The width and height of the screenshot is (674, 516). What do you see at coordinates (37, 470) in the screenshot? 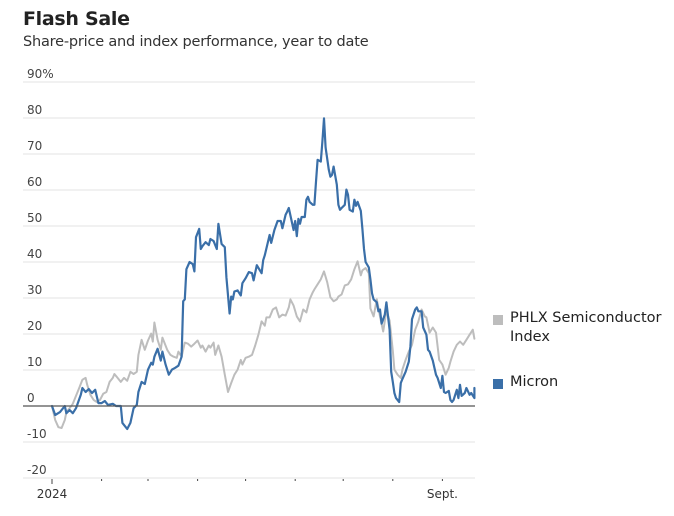
I see `y-tick-label: -20` at bounding box center [37, 470].